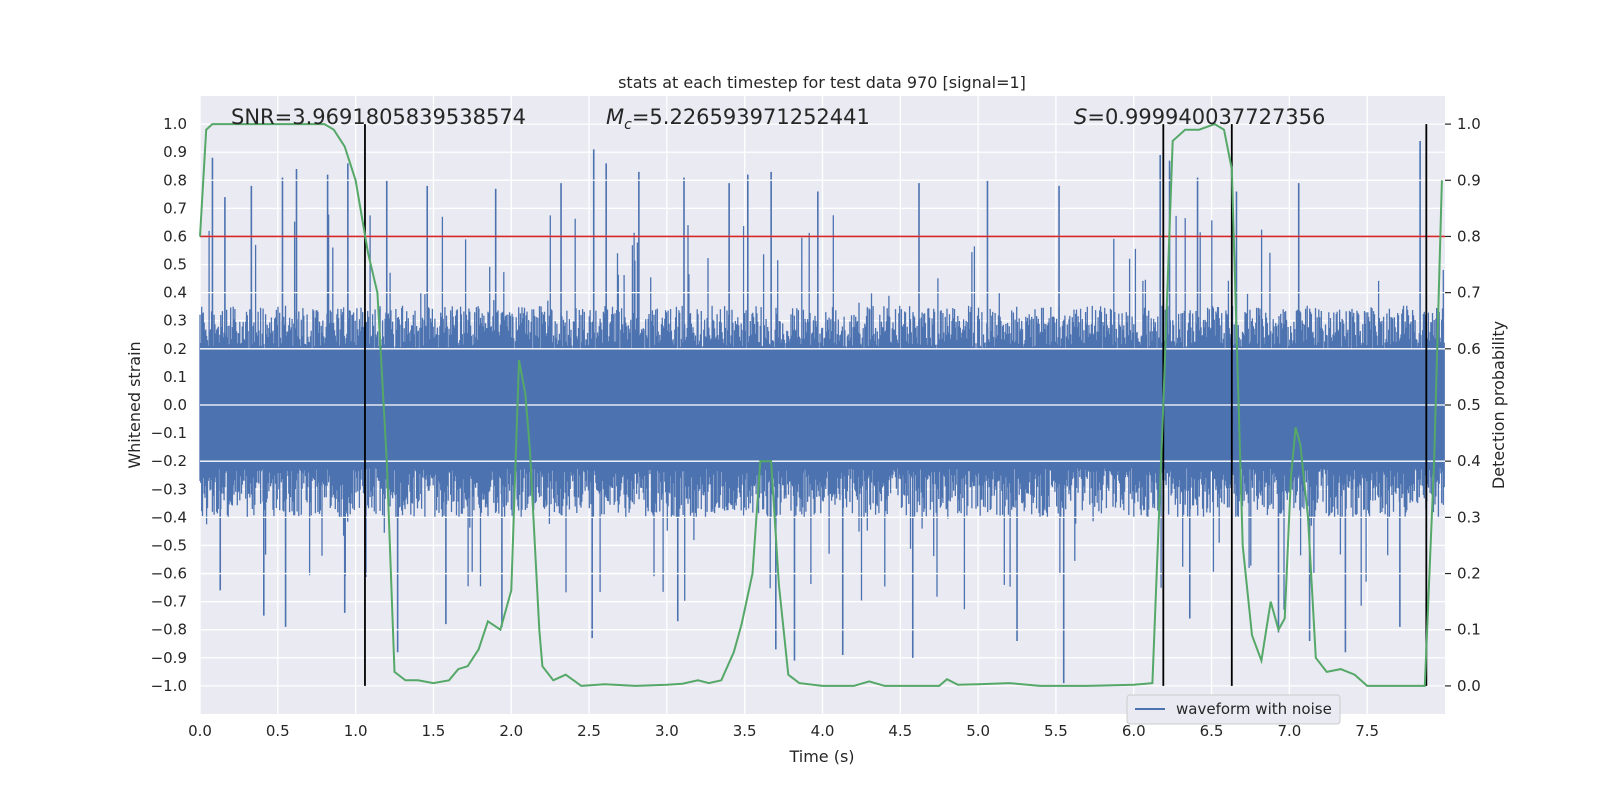 The height and width of the screenshot is (800, 1600). I want to click on legend-box, so click(1233, 709).